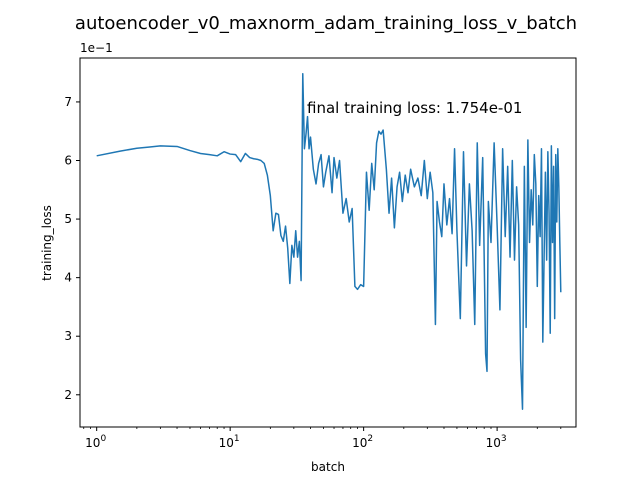 This screenshot has height=480, width=640. I want to click on y-tick-label: 3, so click(68, 336).